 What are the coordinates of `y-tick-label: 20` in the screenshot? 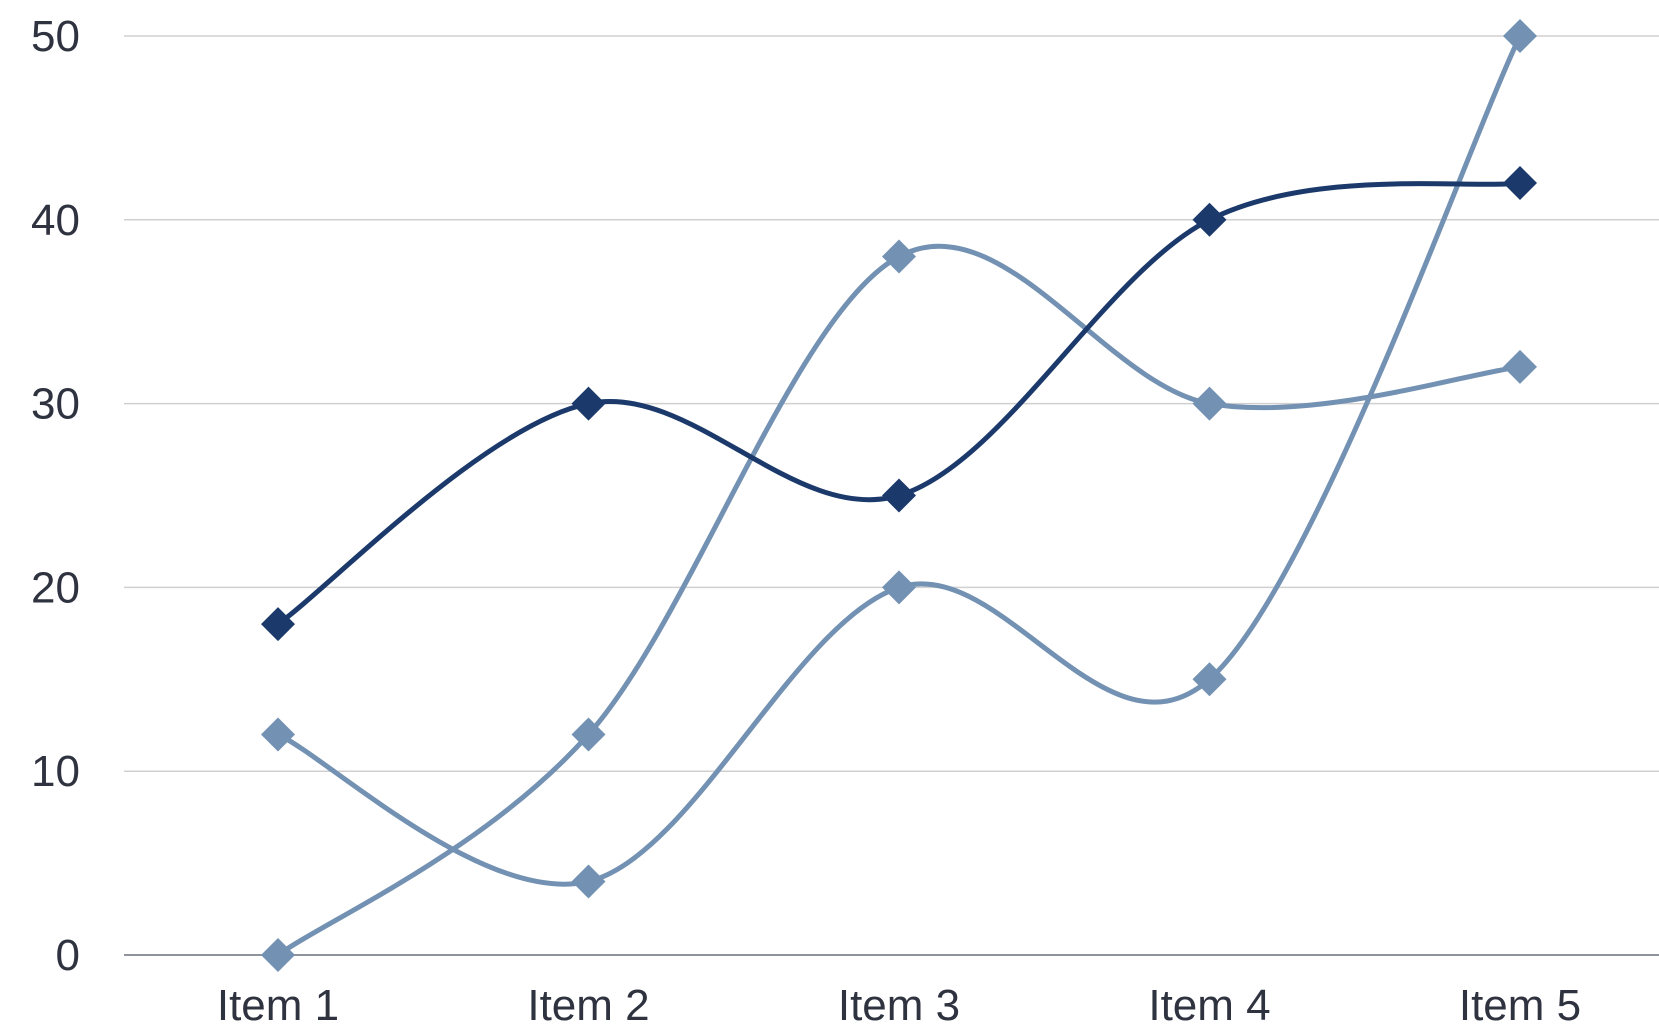 It's located at (55, 587).